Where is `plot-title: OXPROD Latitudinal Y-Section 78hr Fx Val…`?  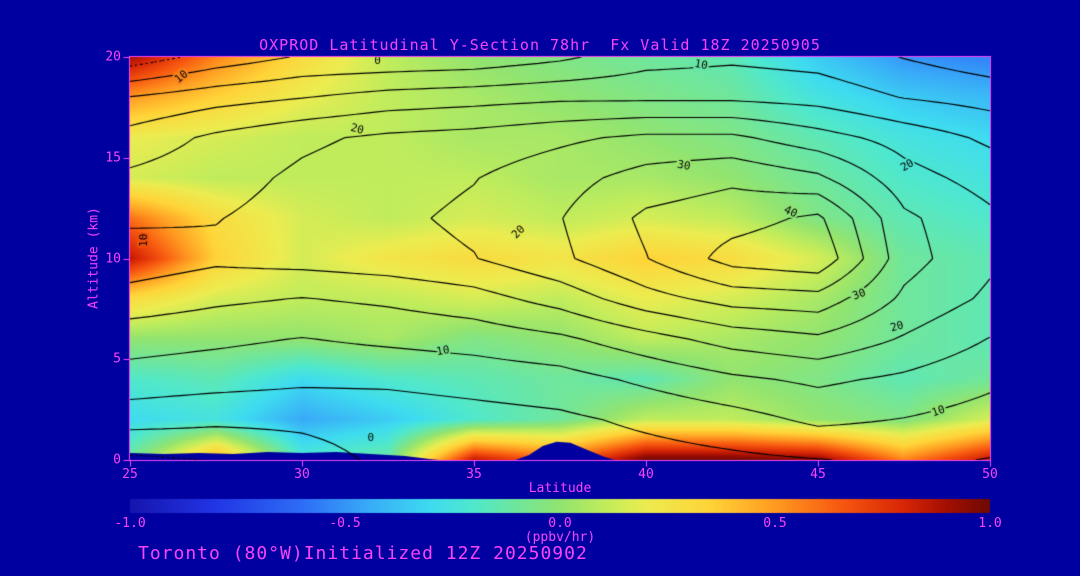
plot-title: OXPROD Latitudinal Y-Section 78hr Fx Val… is located at coordinates (540, 45).